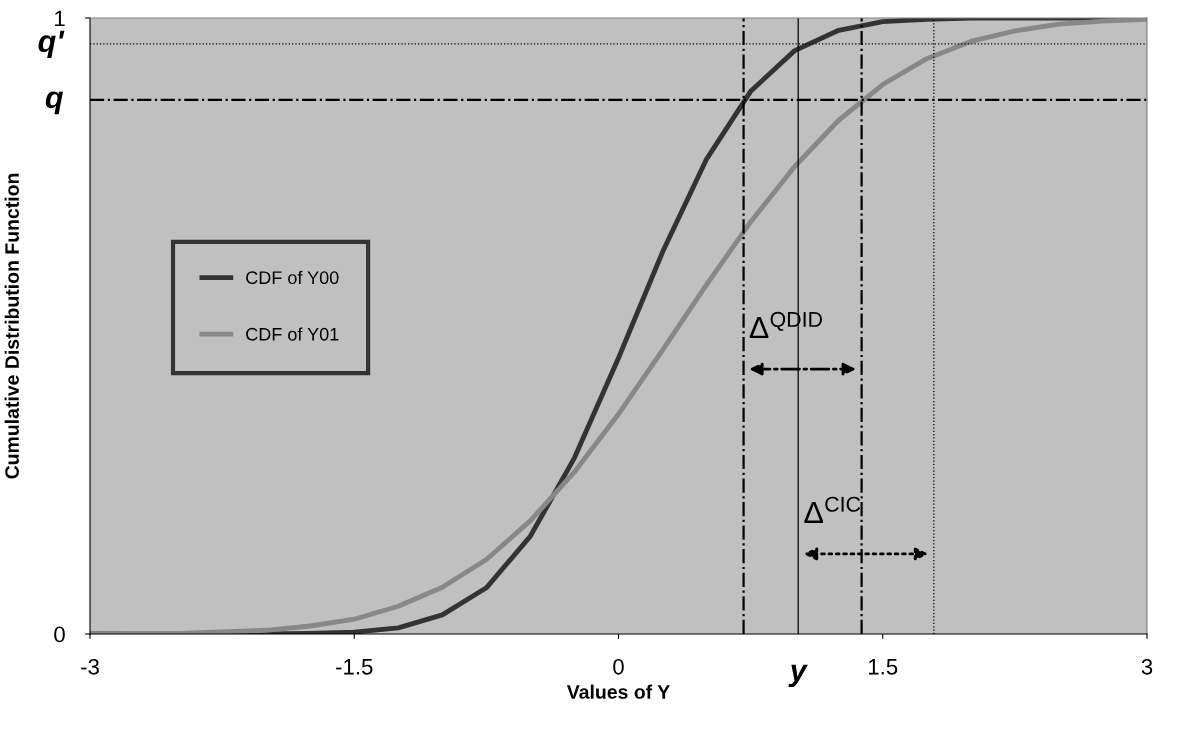 Image resolution: width=1178 pixels, height=744 pixels. What do you see at coordinates (832, 509) in the screenshot?
I see `annotation: Δ$^{CIC}$` at bounding box center [832, 509].